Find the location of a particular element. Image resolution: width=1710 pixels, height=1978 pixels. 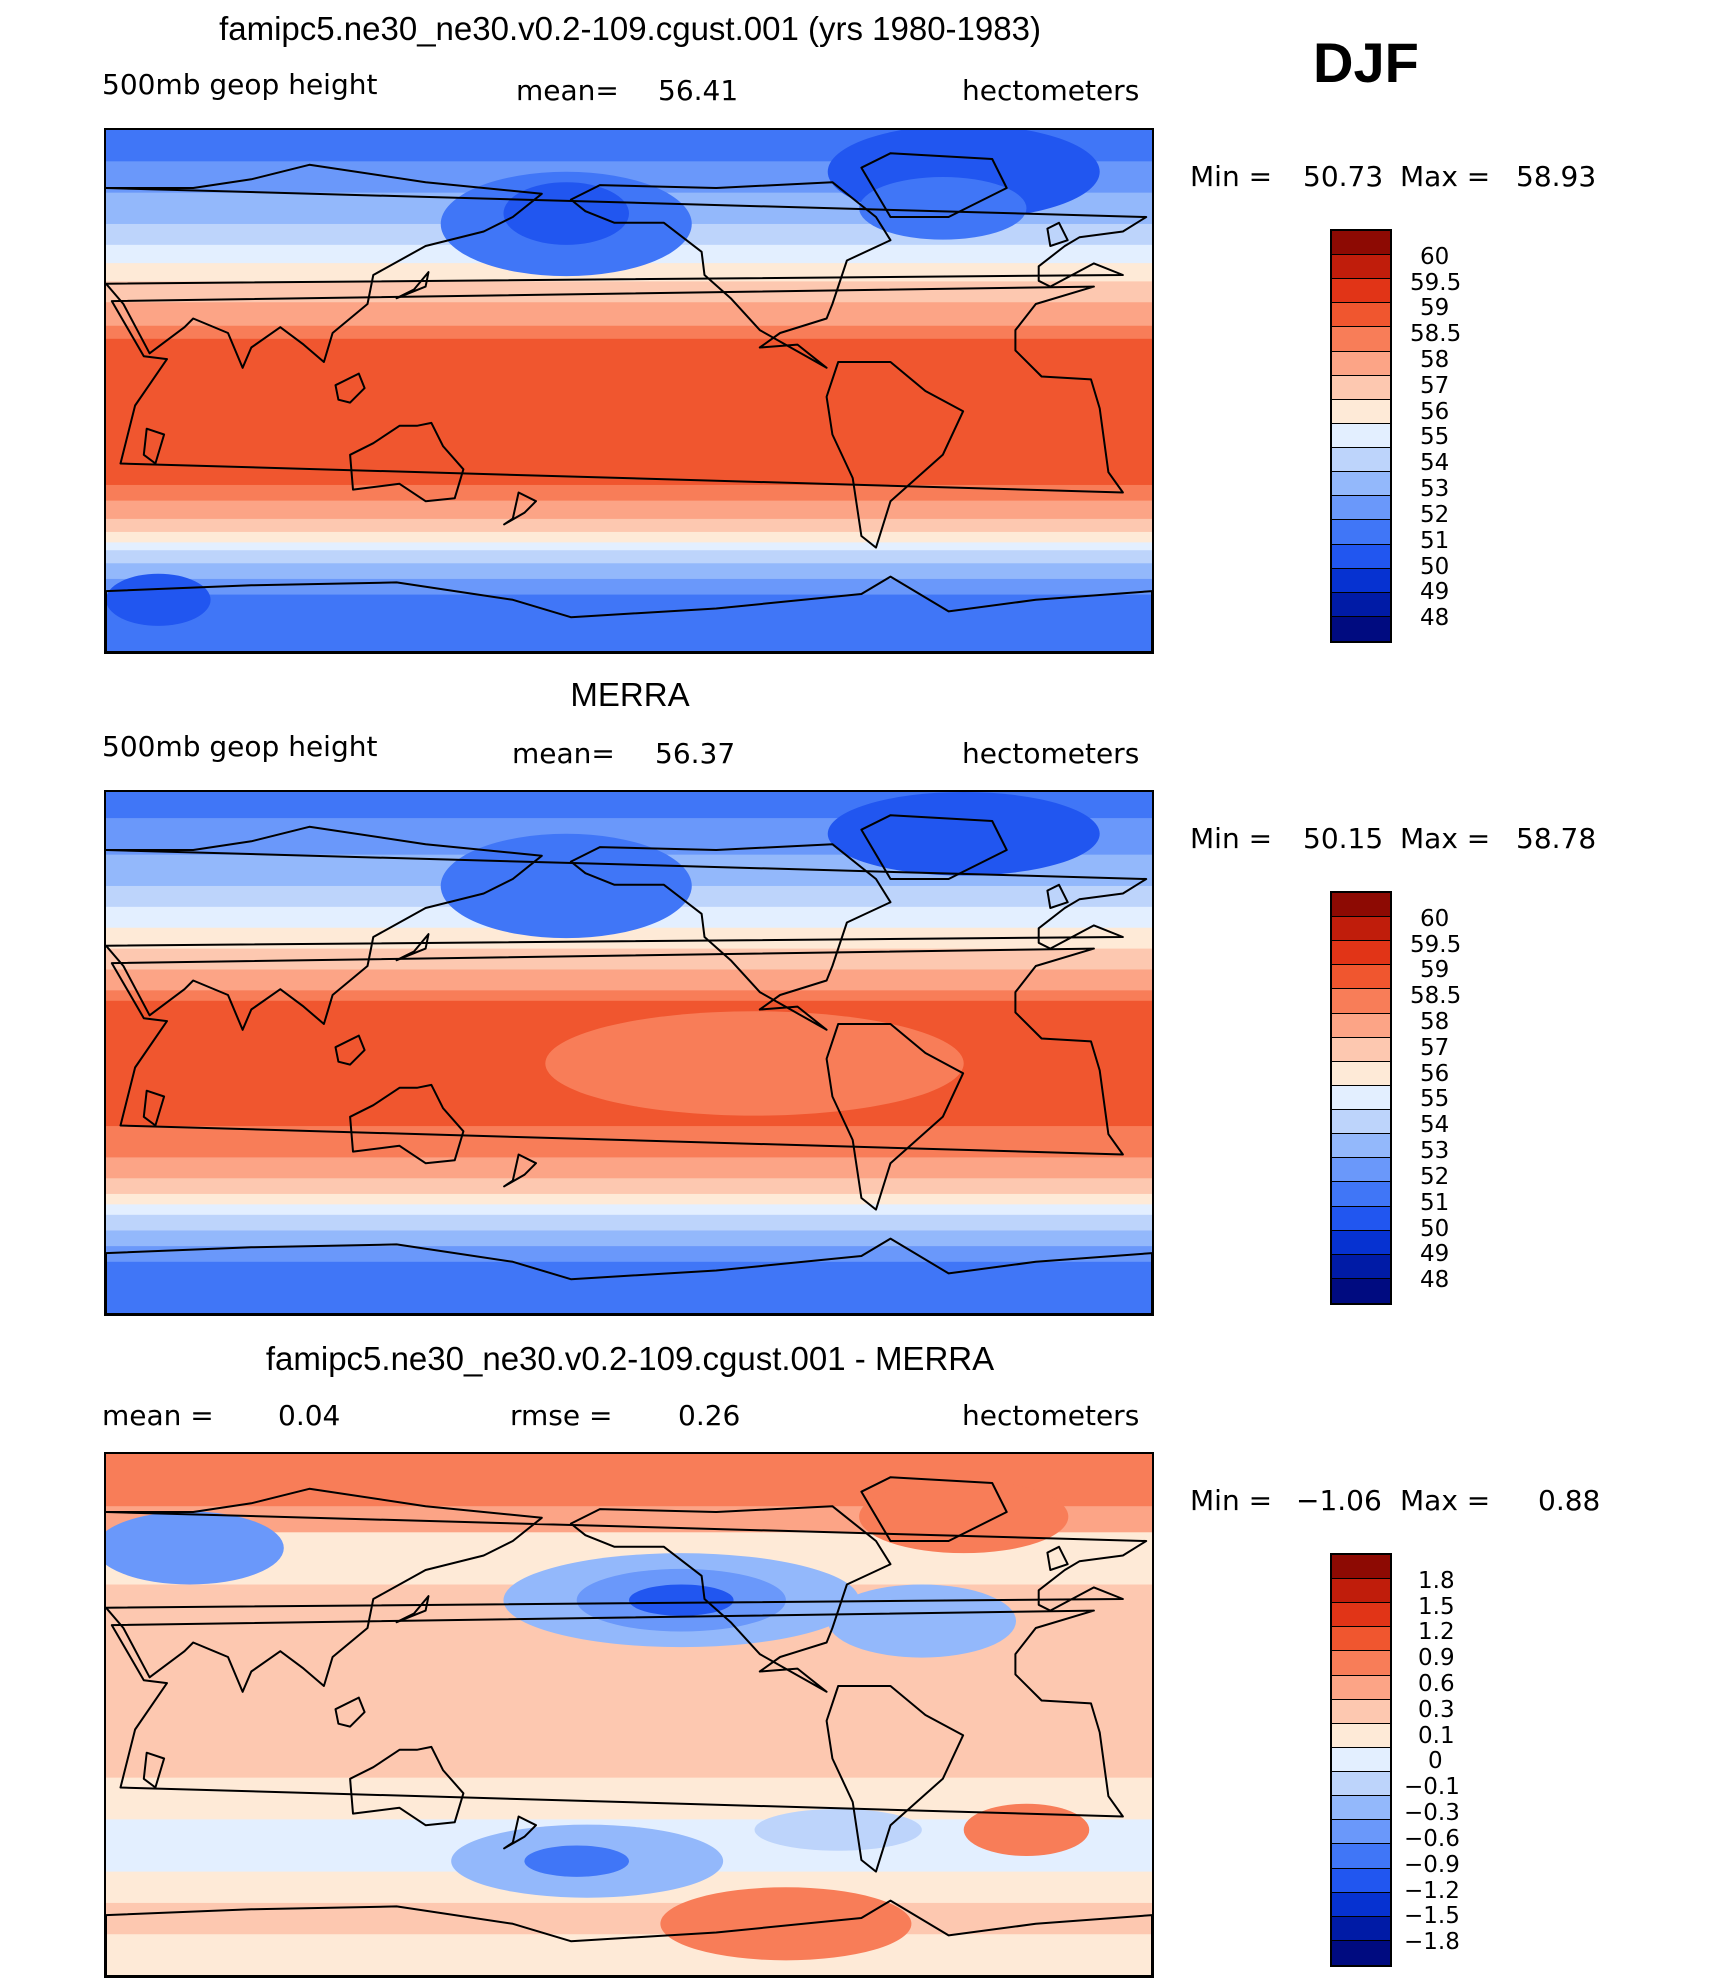

panel1-max-value: 58.93 is located at coordinates (1556, 176).